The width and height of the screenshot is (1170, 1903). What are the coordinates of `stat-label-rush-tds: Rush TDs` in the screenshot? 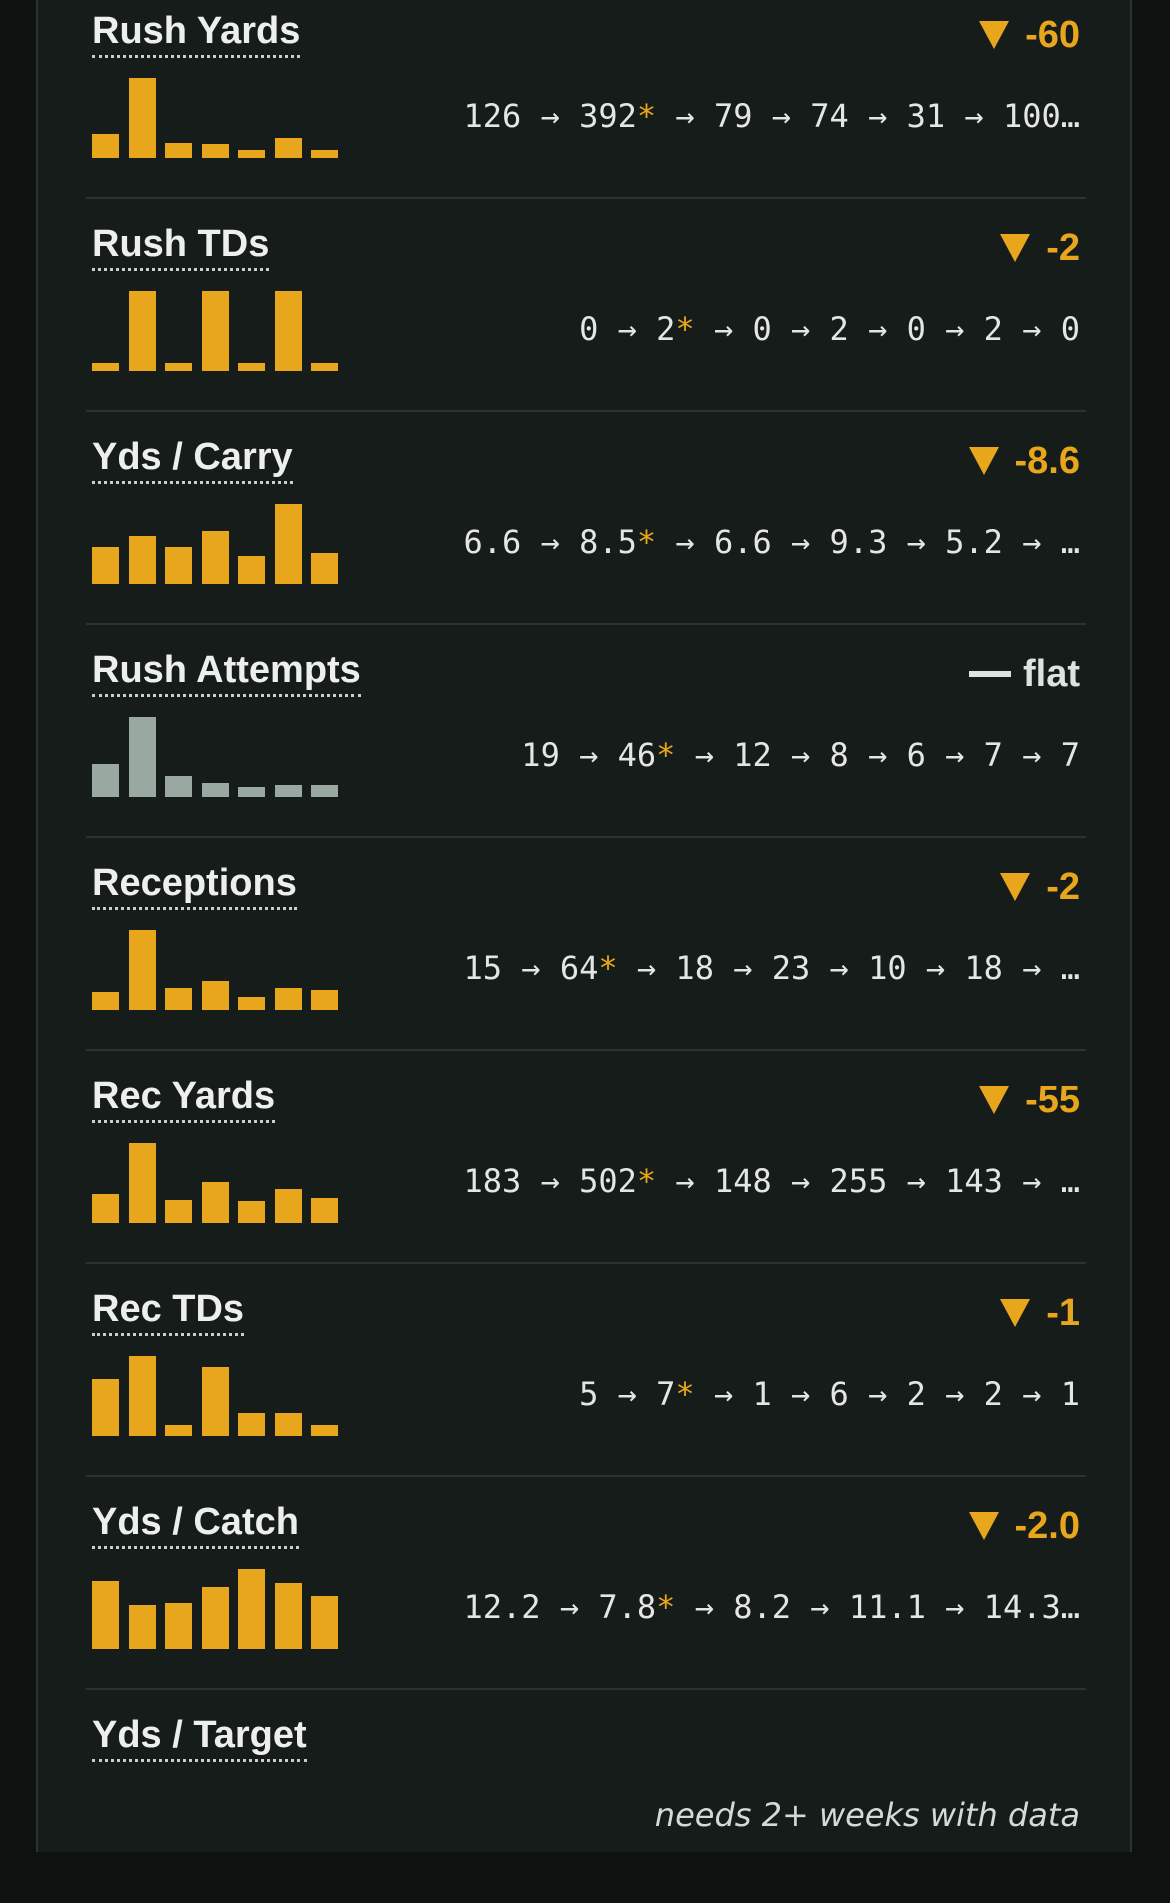 It's located at (181, 246).